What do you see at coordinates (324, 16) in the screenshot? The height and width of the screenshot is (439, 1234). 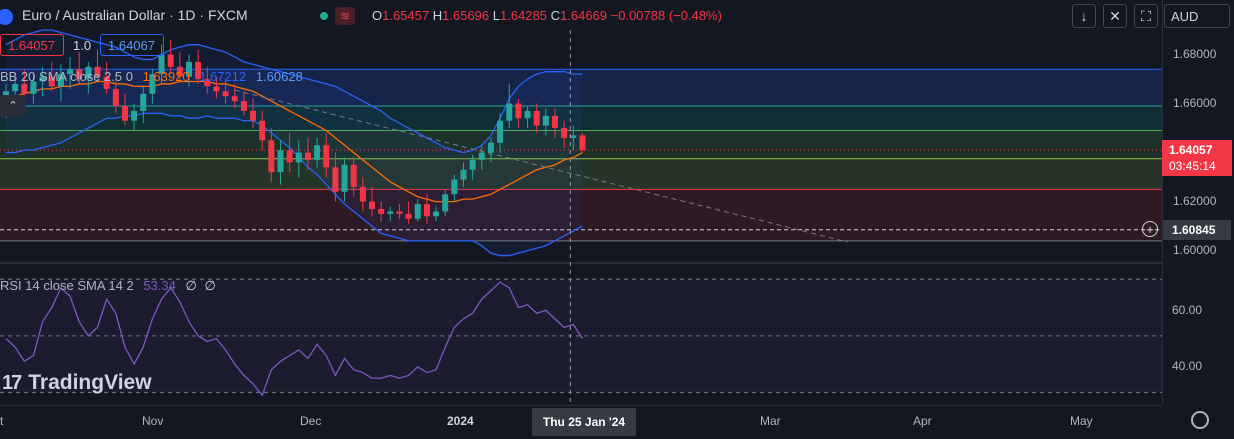 I see `market-open-dot` at bounding box center [324, 16].